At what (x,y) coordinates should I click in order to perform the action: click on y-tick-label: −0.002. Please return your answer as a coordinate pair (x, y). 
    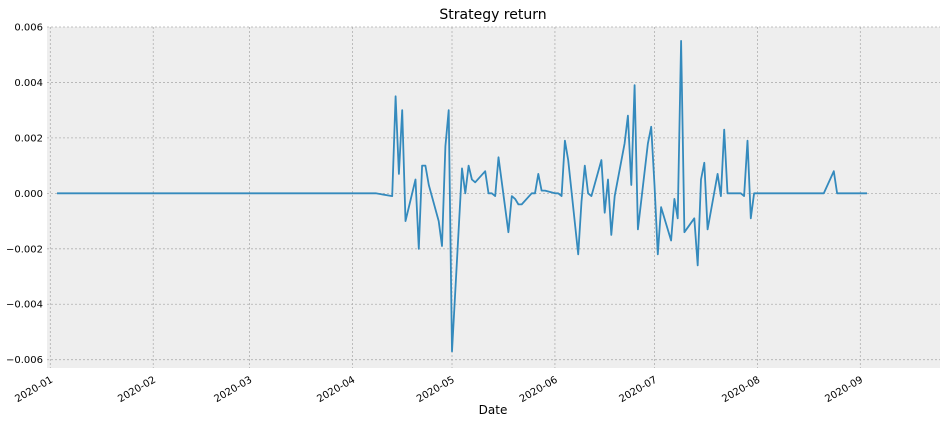
    Looking at the image, I should click on (24, 249).